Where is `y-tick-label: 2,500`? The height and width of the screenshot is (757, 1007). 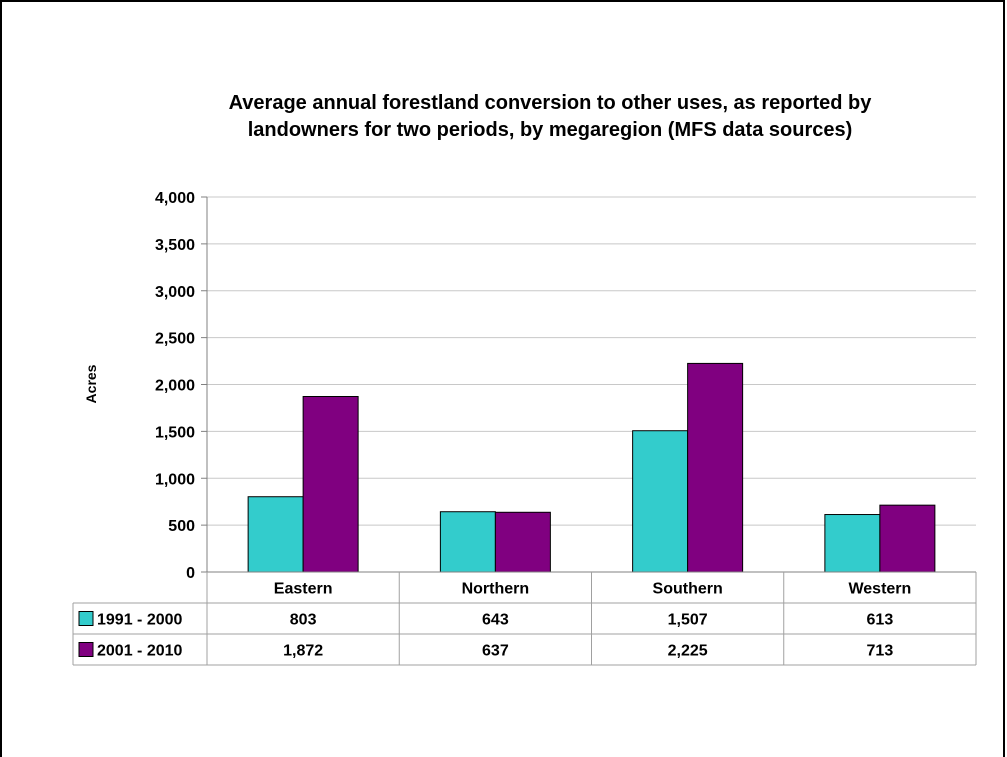 y-tick-label: 2,500 is located at coordinates (175, 339).